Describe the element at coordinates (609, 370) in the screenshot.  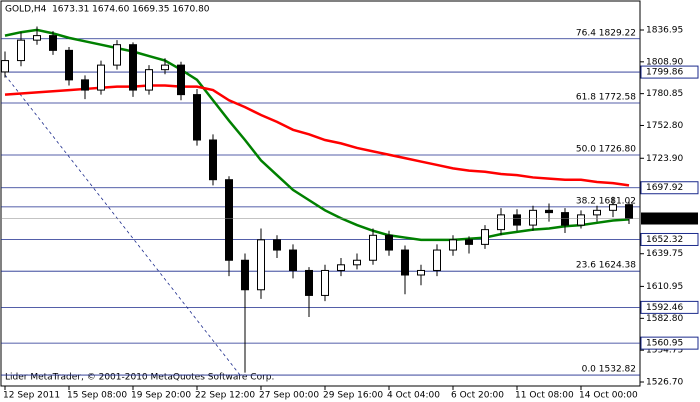
I see `fib-label: 0.0 1532.82` at that location.